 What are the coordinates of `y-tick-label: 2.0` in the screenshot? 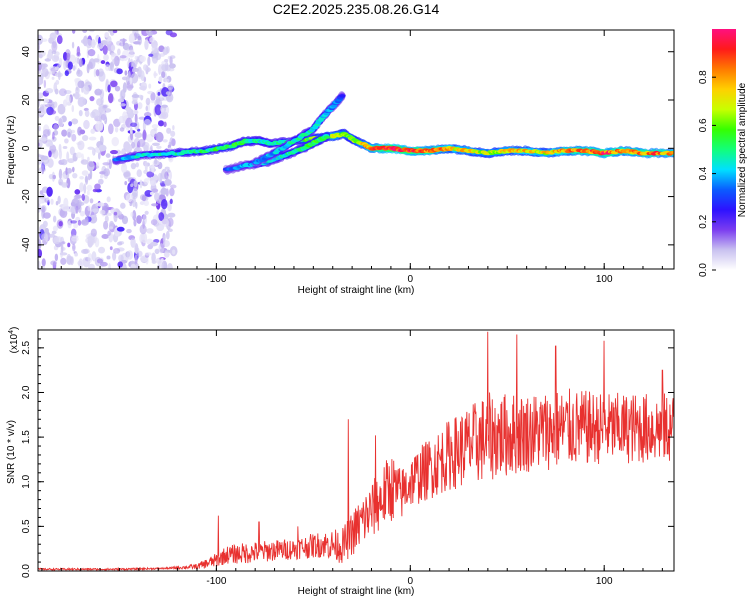 It's located at (26, 392).